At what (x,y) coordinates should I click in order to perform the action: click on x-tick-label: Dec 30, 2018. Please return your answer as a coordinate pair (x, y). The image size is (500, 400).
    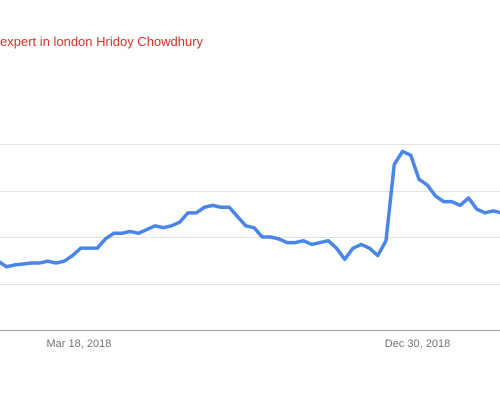
    Looking at the image, I should click on (417, 344).